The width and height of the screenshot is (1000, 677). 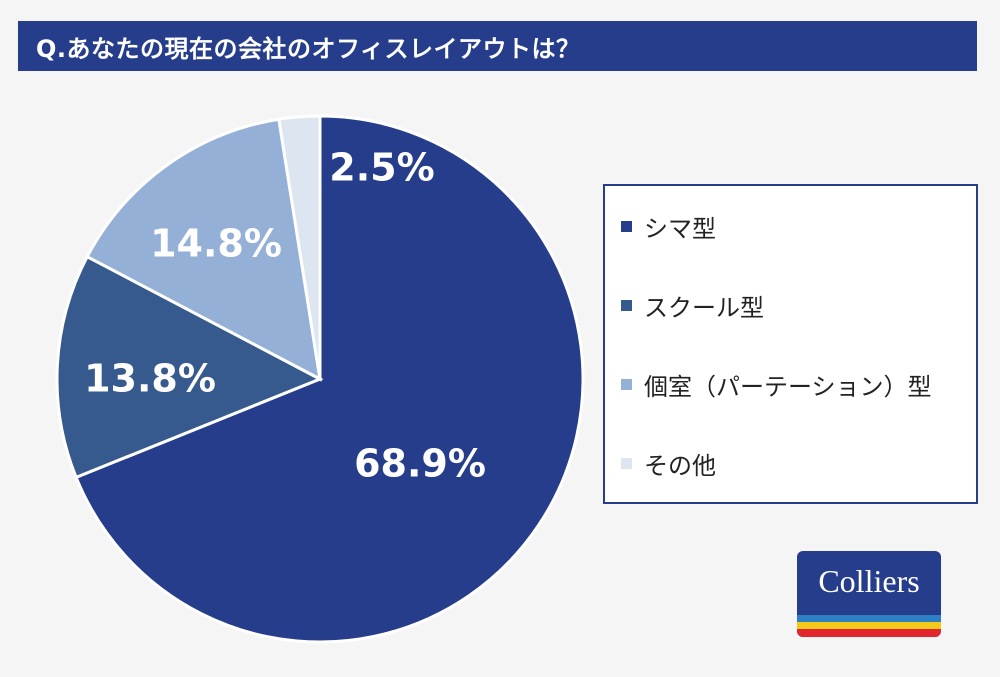 I want to click on chart-title-bar: Q.あなたの現在の会社のオフィスレイアウトは？, so click(x=497, y=46).